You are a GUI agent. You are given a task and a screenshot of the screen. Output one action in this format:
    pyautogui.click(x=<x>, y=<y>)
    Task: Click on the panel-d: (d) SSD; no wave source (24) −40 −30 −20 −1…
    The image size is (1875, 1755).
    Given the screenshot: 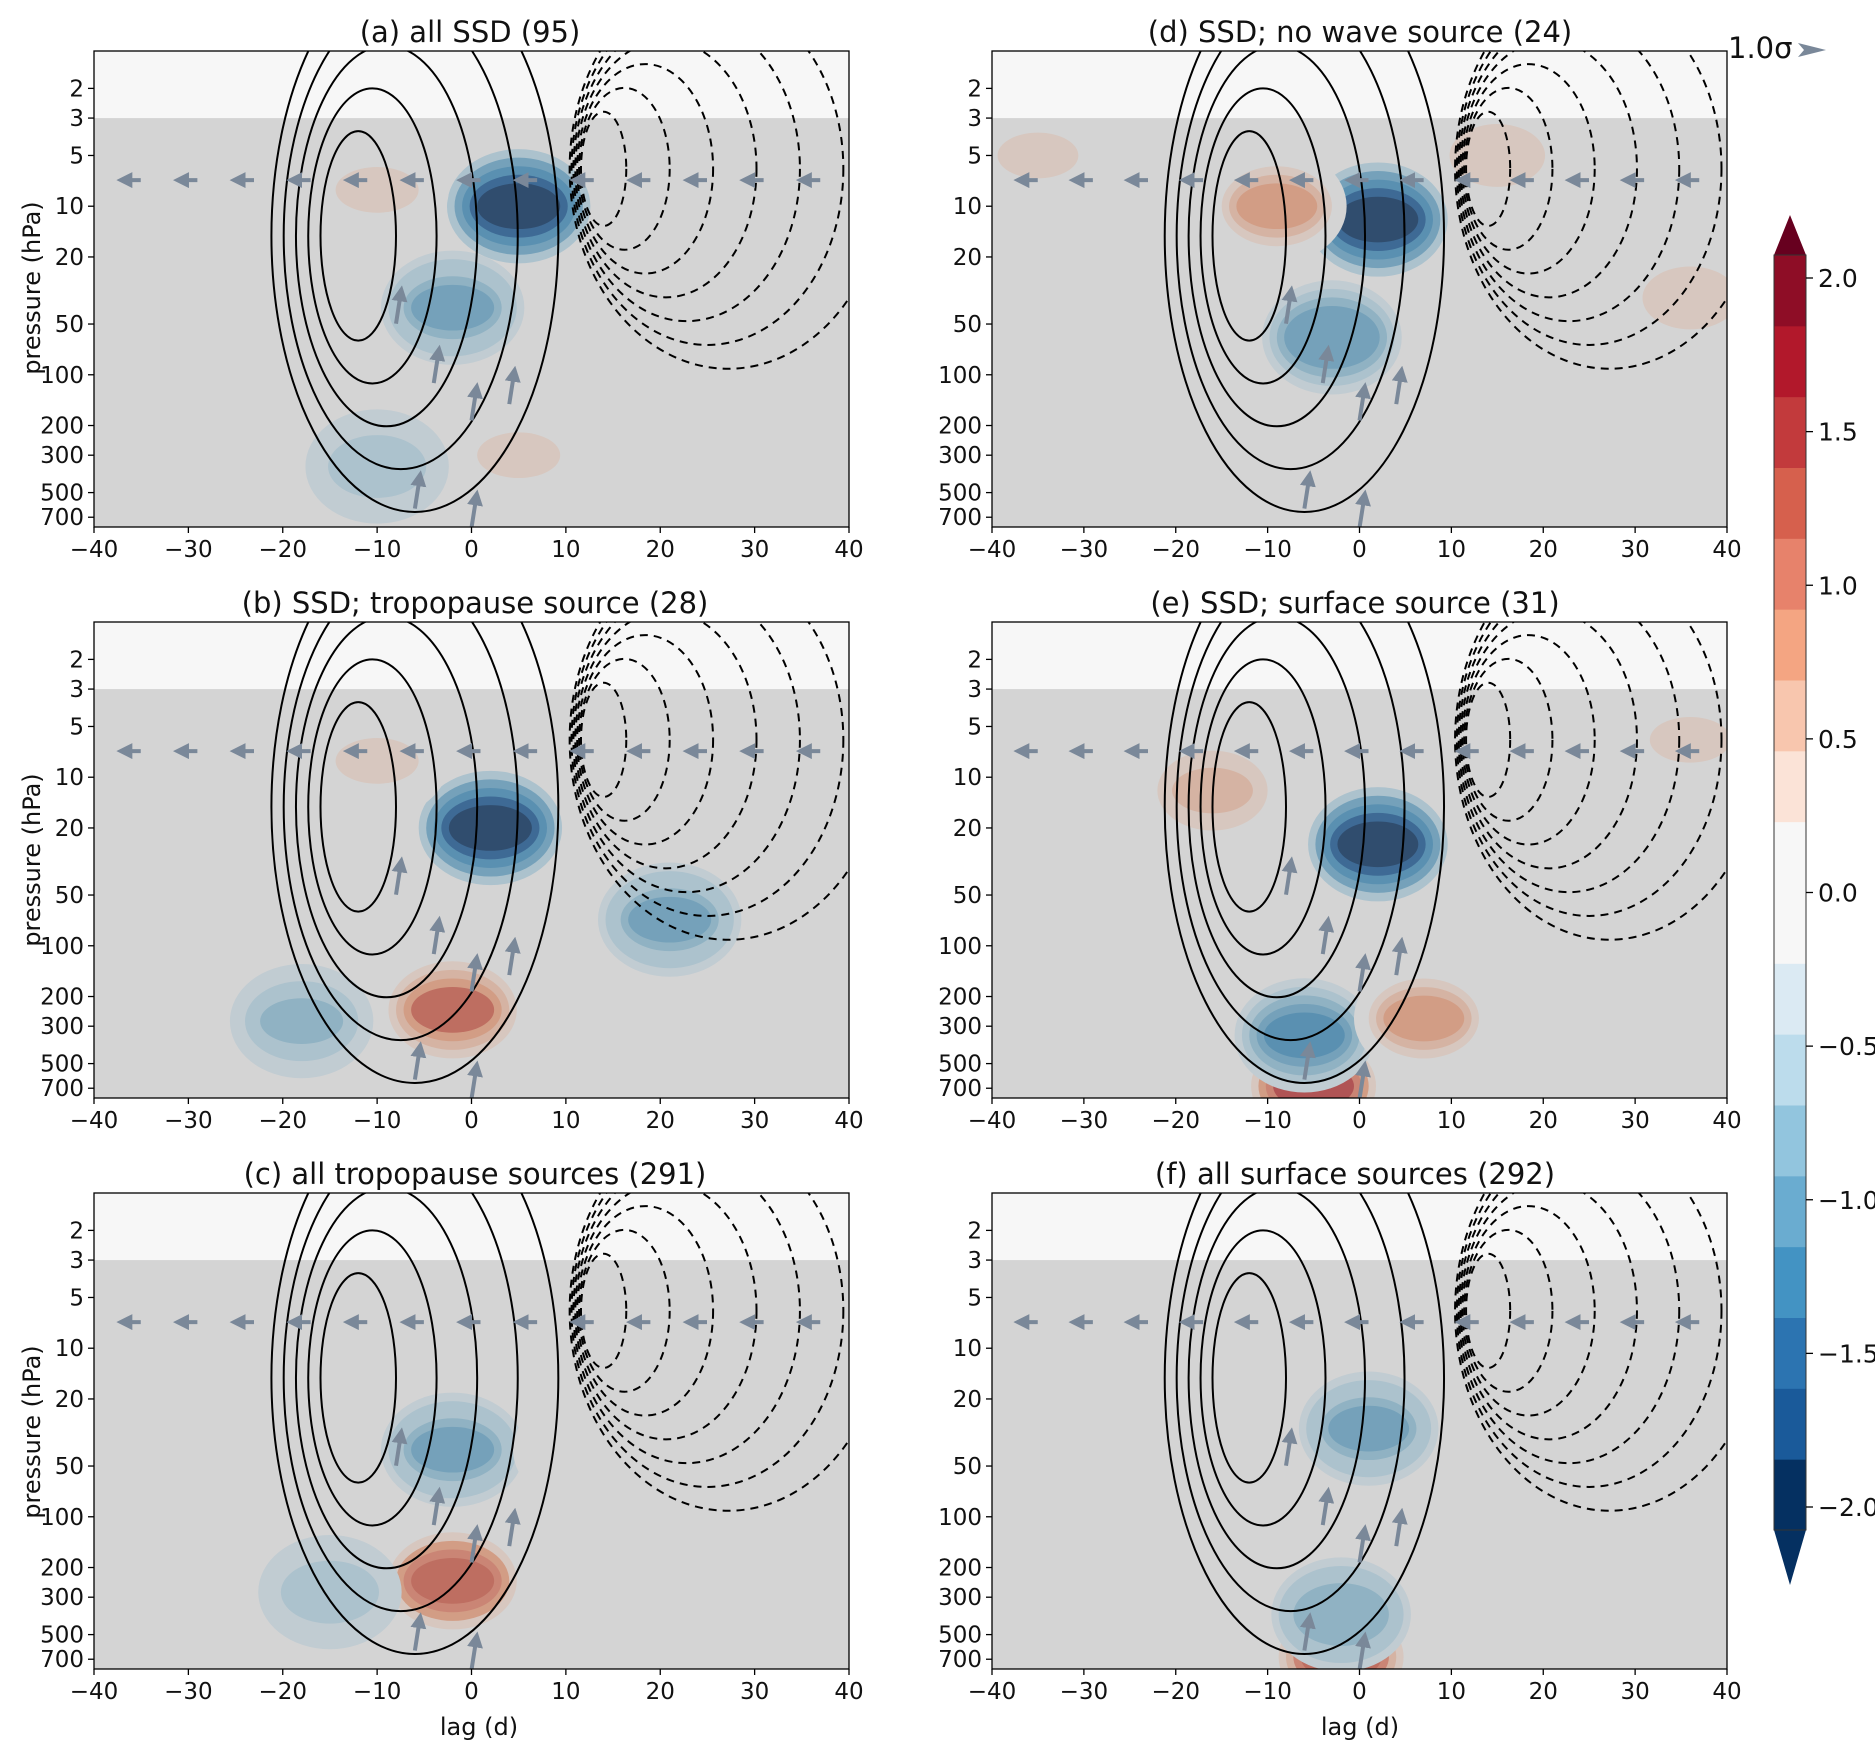 What is the action you would take?
    pyautogui.click(x=1340, y=289)
    